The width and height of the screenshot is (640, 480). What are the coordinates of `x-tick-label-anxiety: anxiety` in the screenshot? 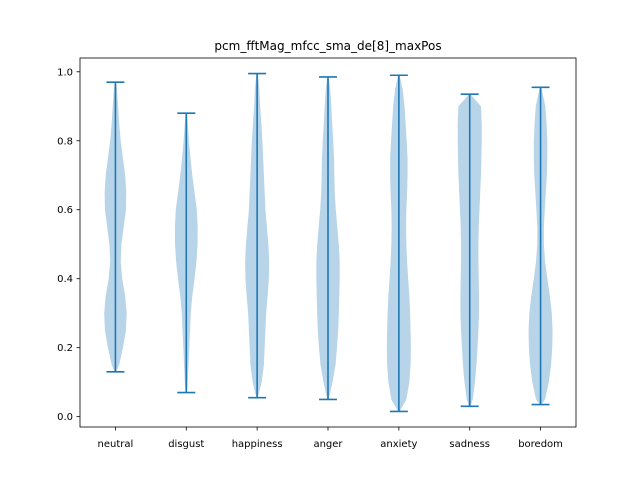 It's located at (398, 444).